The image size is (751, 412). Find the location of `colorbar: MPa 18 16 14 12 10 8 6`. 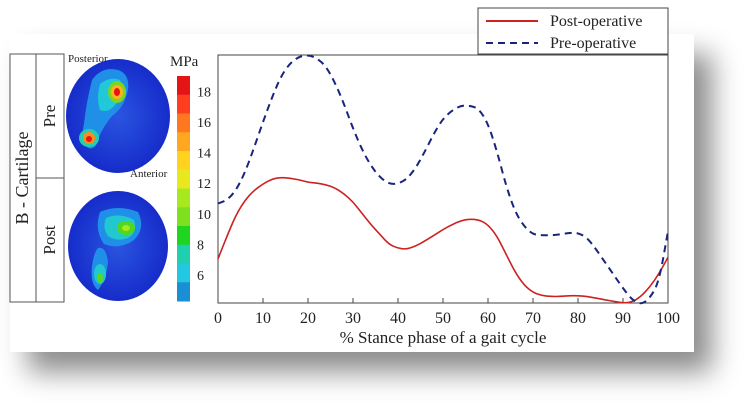

colorbar: MPa 18 16 14 12 10 8 6 is located at coordinates (190, 178).